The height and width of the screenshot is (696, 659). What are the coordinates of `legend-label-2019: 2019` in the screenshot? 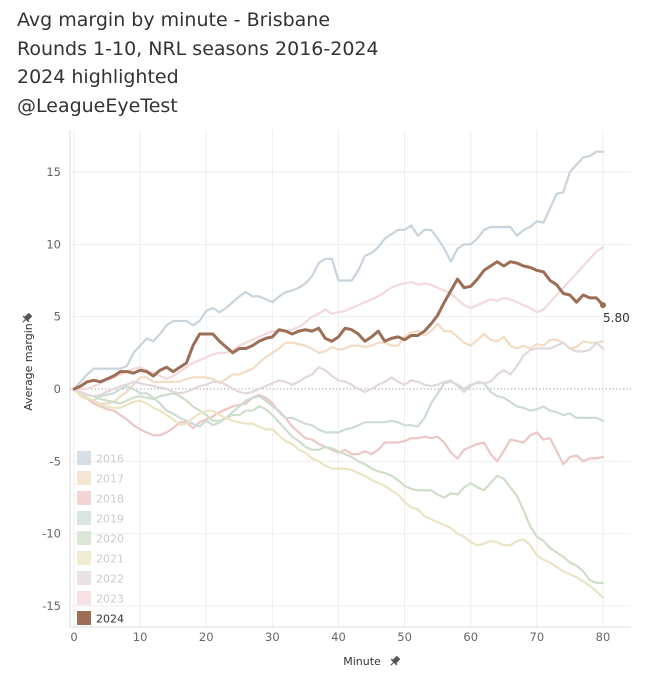 It's located at (110, 519).